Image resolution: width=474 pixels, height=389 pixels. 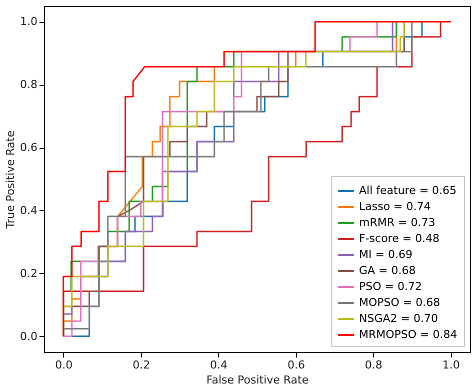 I want to click on x-tick-label: 1.0, so click(x=451, y=365).